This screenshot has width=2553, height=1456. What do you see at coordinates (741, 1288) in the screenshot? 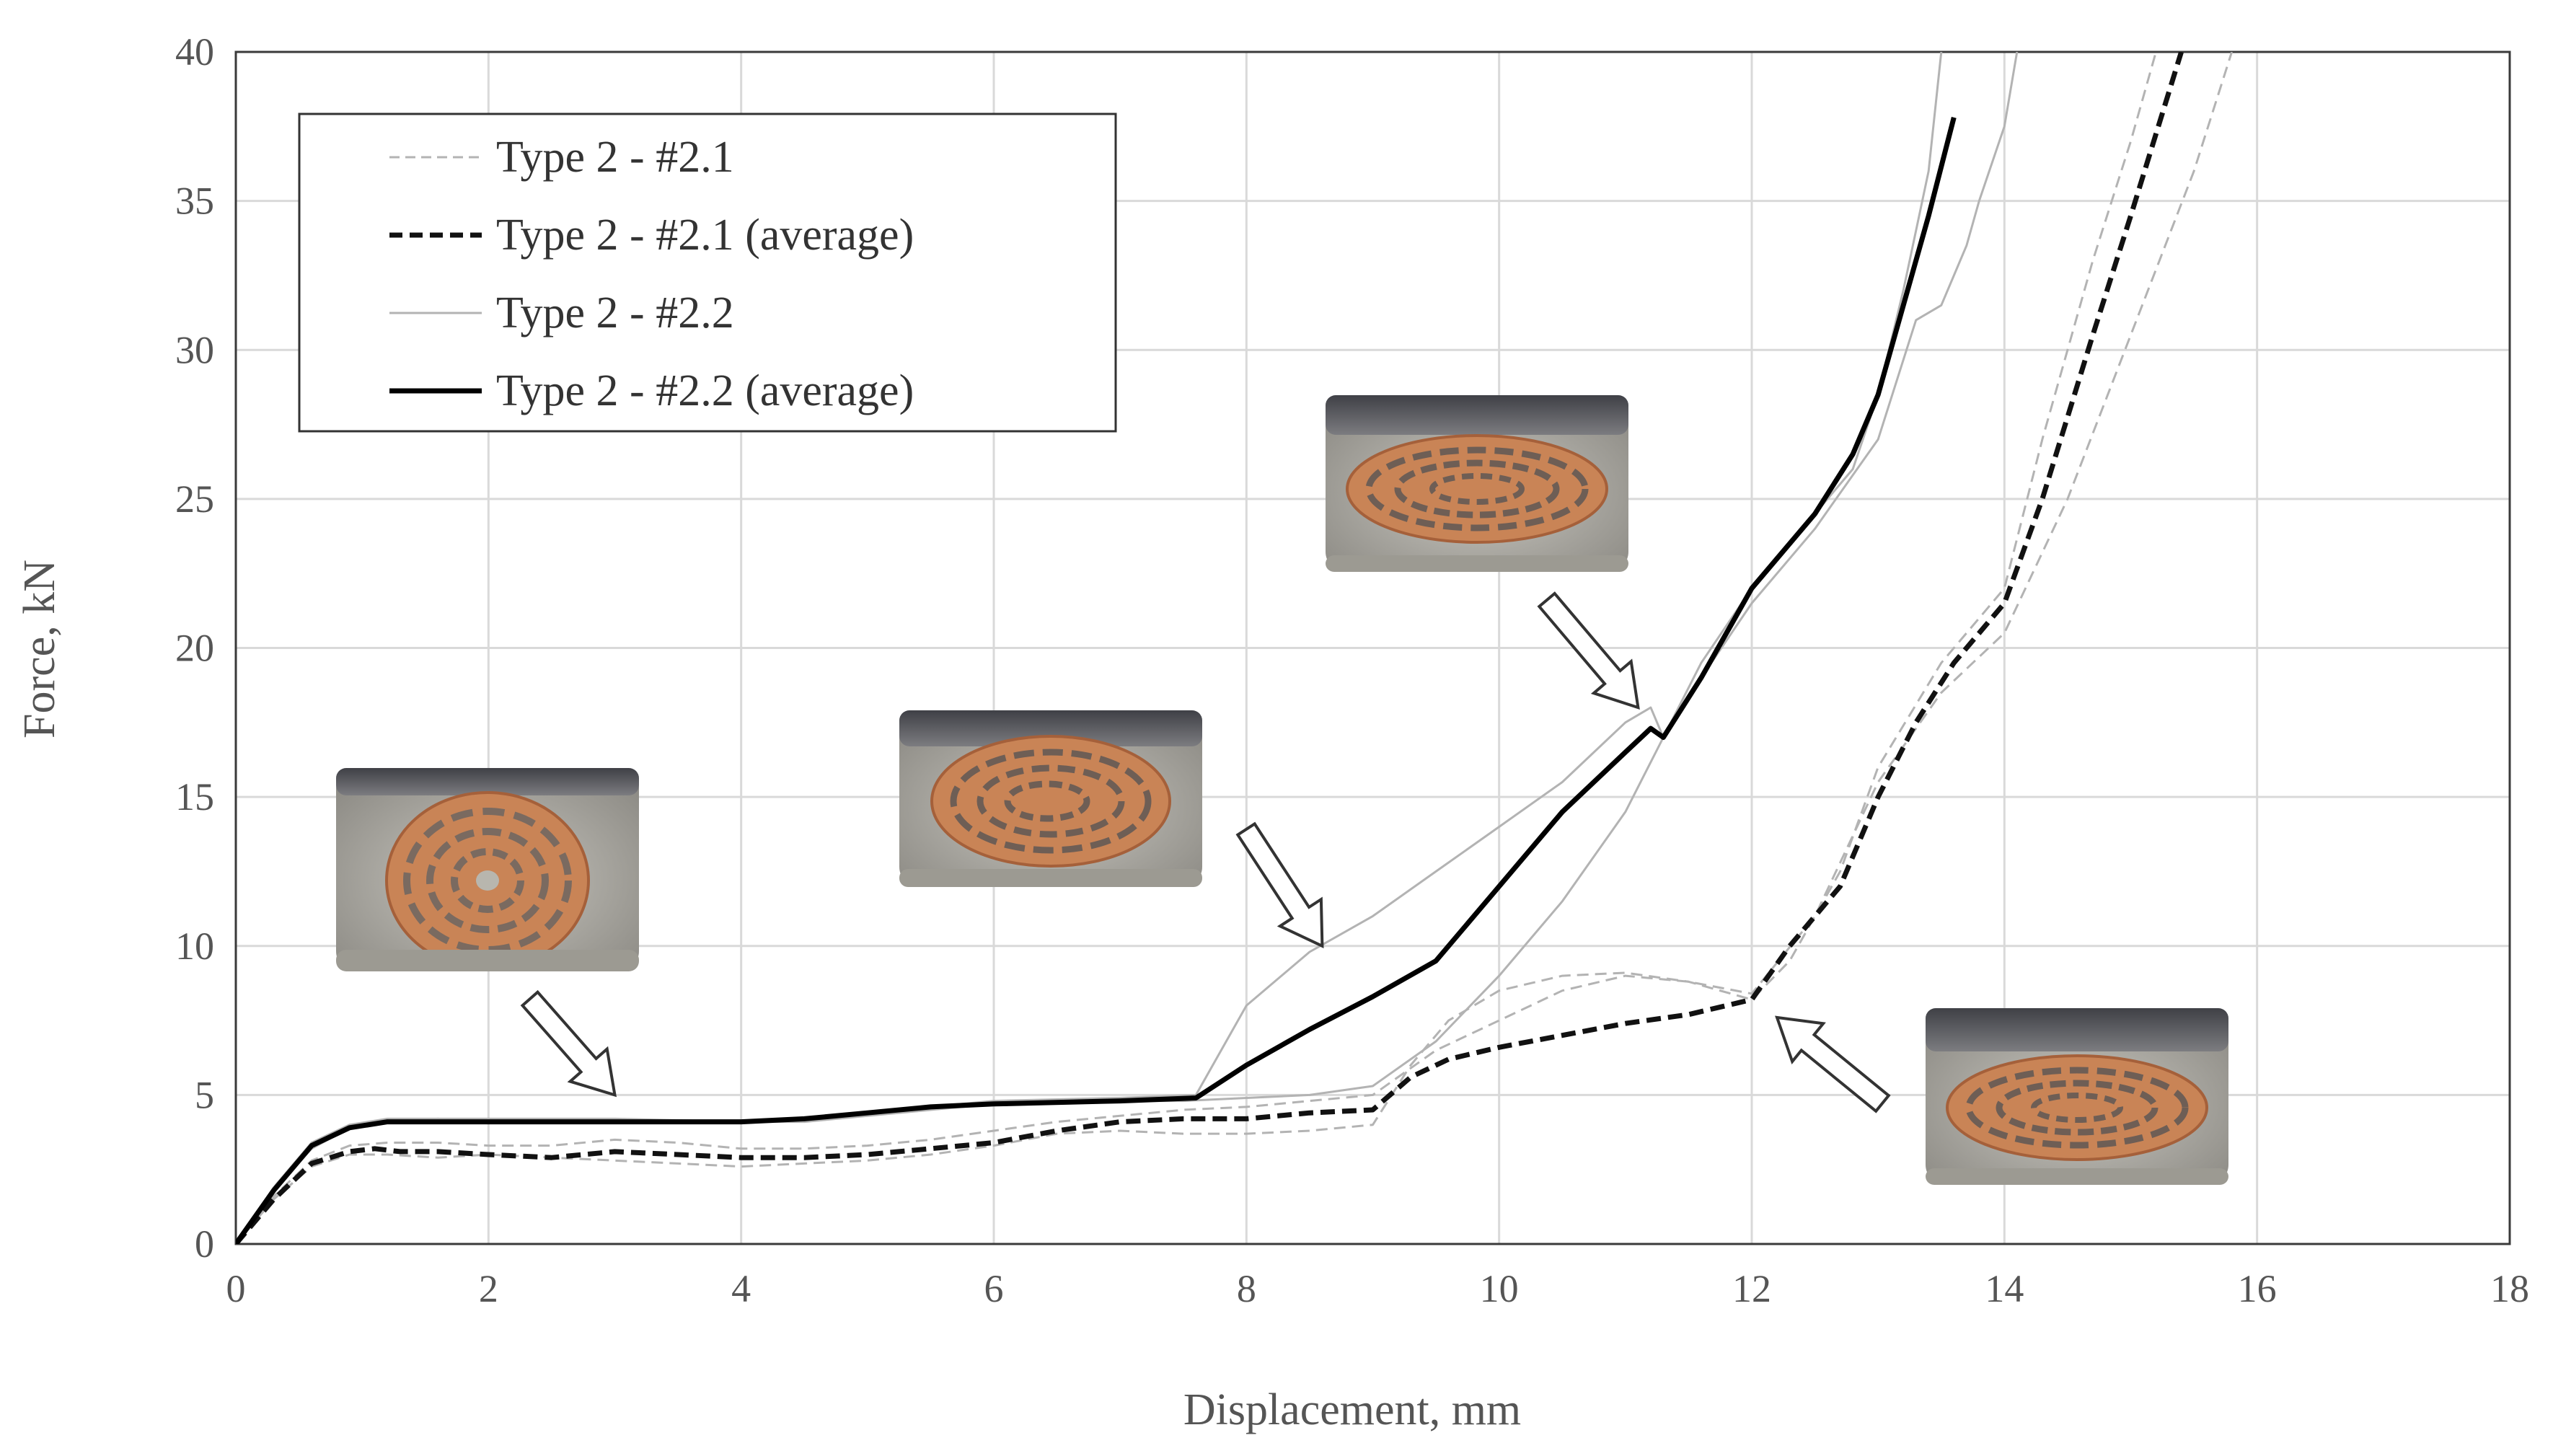
I see `x-tick-label: 4` at bounding box center [741, 1288].